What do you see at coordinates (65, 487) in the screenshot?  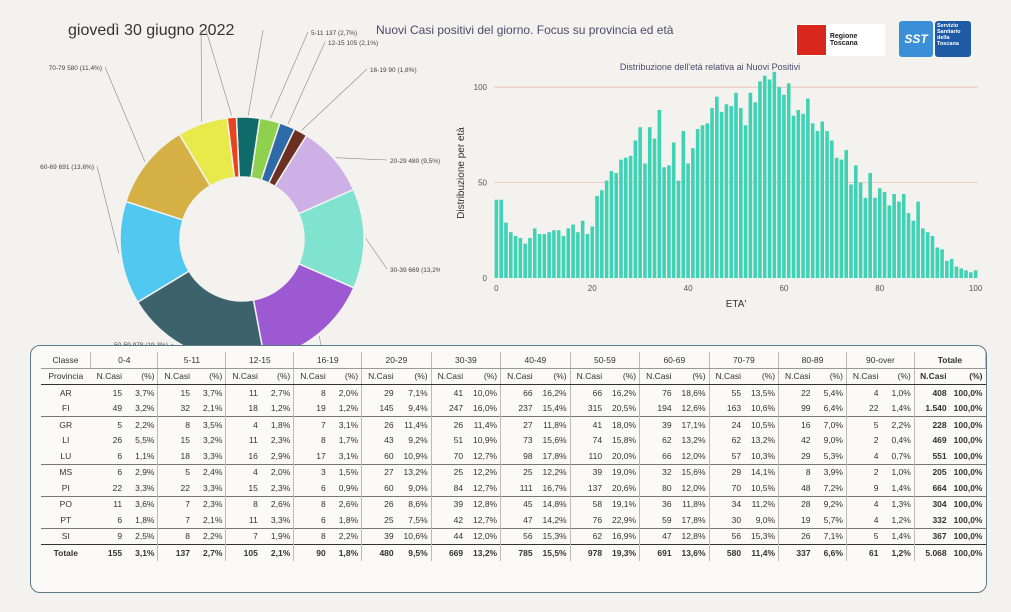 I see `table-cell-provincia: PI` at bounding box center [65, 487].